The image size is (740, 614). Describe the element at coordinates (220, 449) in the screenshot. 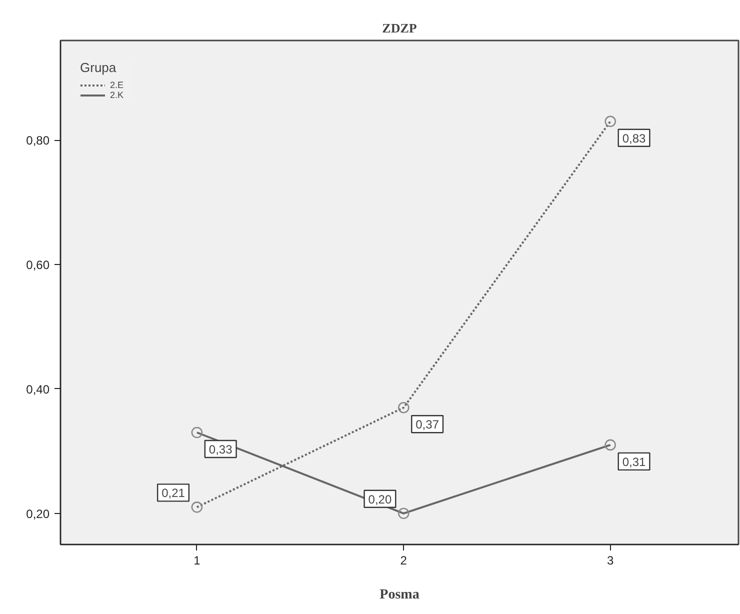

I see `data-label: 0,33` at that location.